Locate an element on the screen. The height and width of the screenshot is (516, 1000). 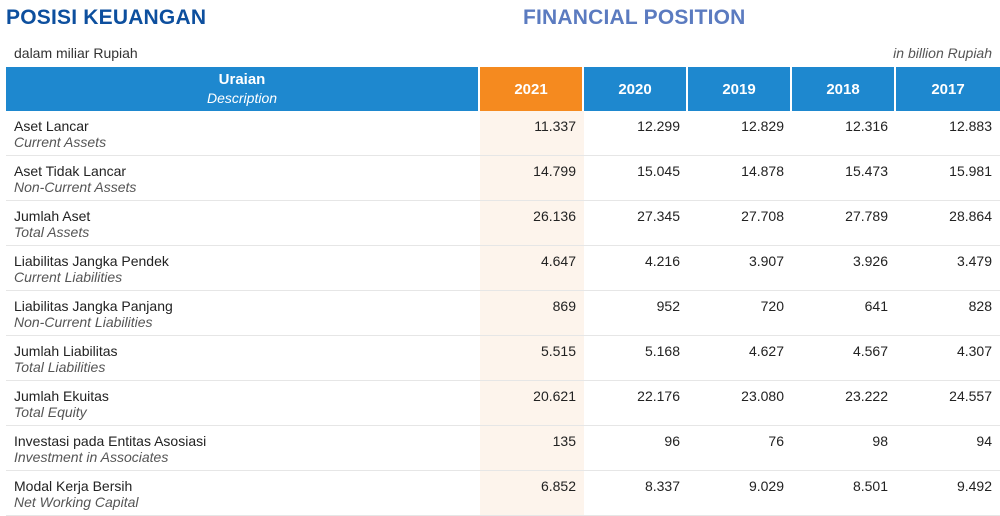
row-label-english: Total Equity is located at coordinates (50, 412).